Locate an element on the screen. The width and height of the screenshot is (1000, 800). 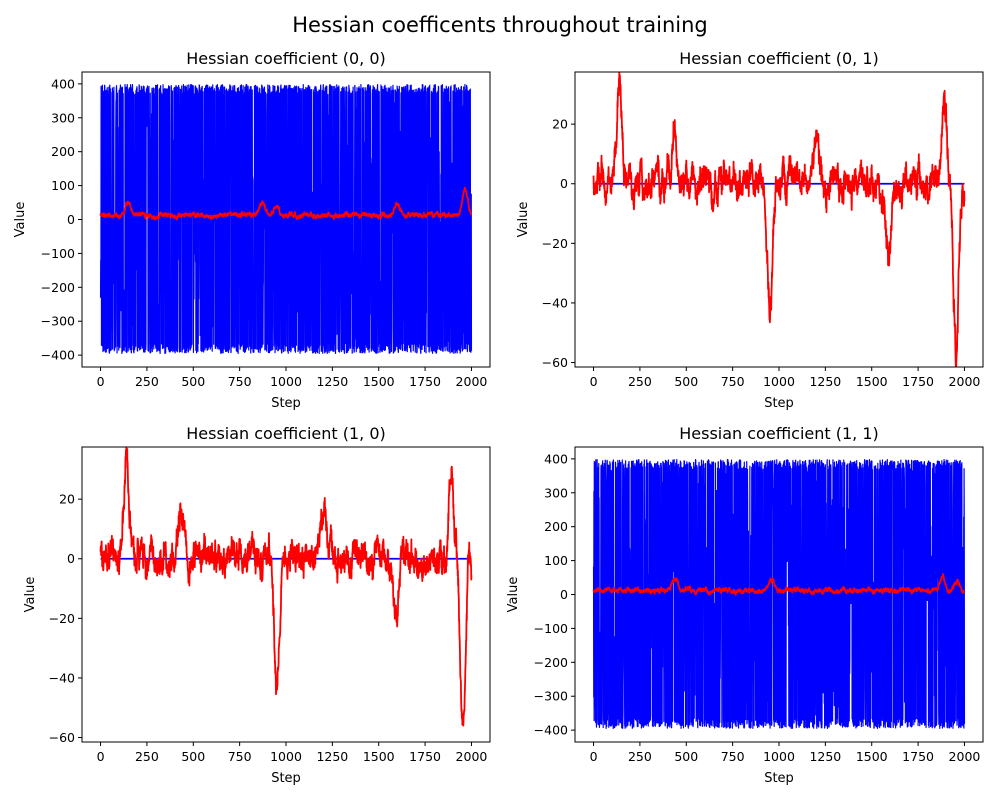
subplot-title: Hessian coefficient (0, 1) is located at coordinates (779, 58).